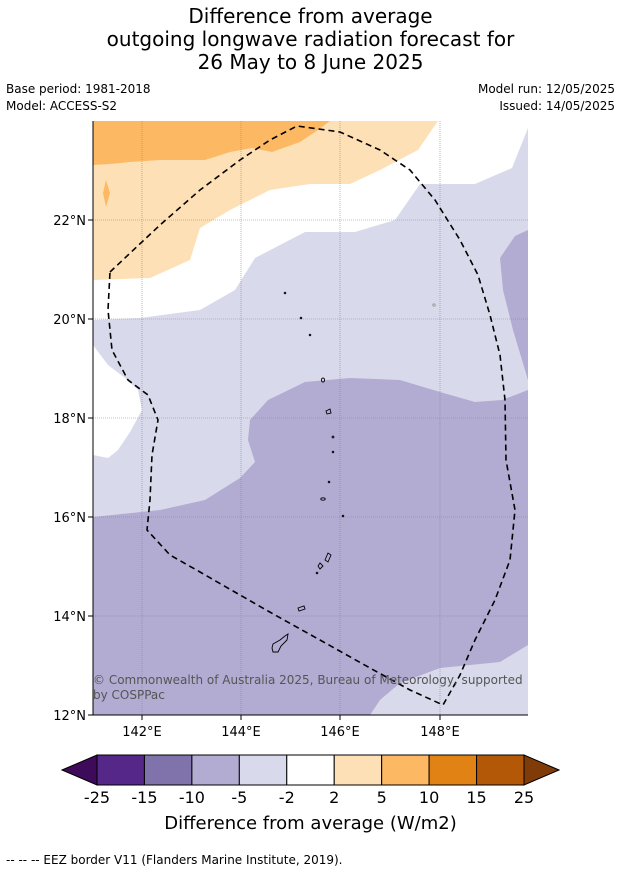 The width and height of the screenshot is (621, 873). I want to click on island-tinian, so click(320, 566).